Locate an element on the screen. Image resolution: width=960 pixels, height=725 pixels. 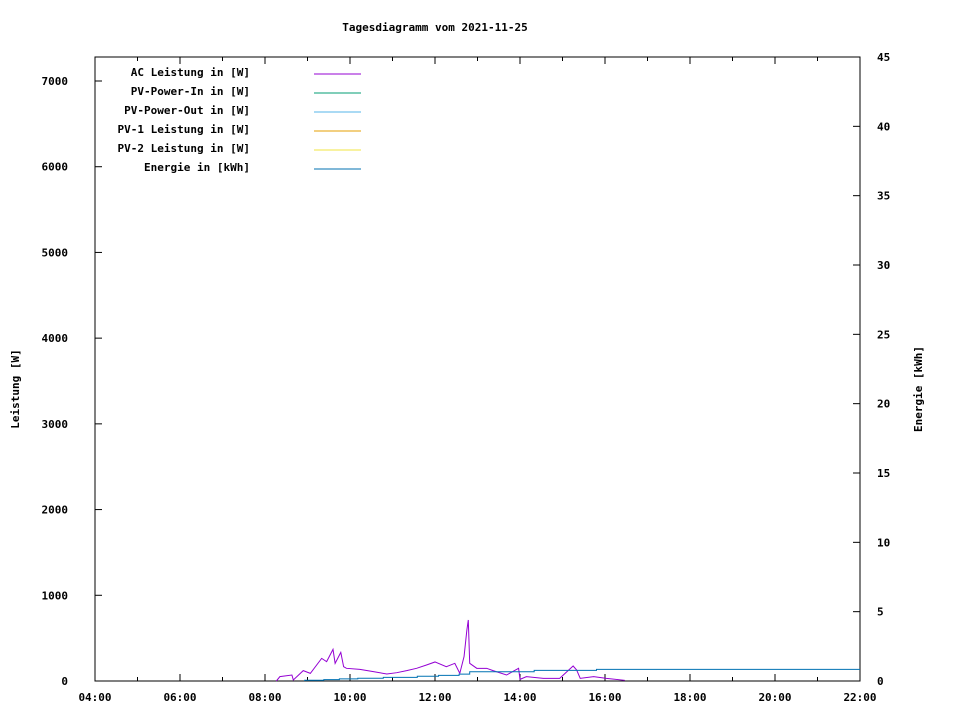
x-tick-label: 20:00 is located at coordinates (774, 697).